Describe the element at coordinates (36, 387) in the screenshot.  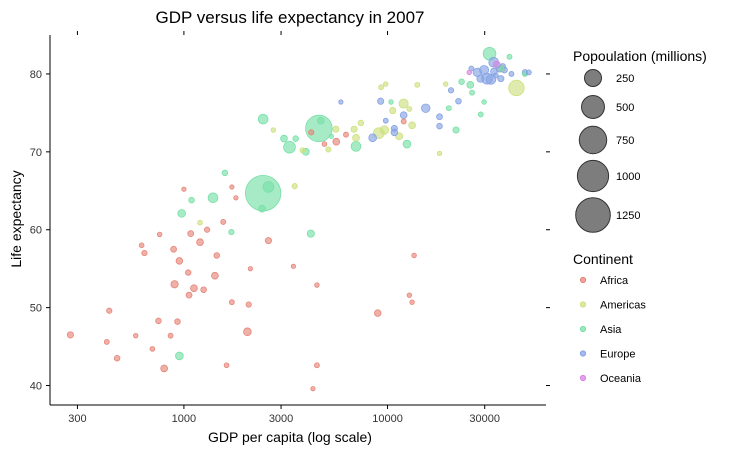
I see `y-tick-label: 40` at that location.